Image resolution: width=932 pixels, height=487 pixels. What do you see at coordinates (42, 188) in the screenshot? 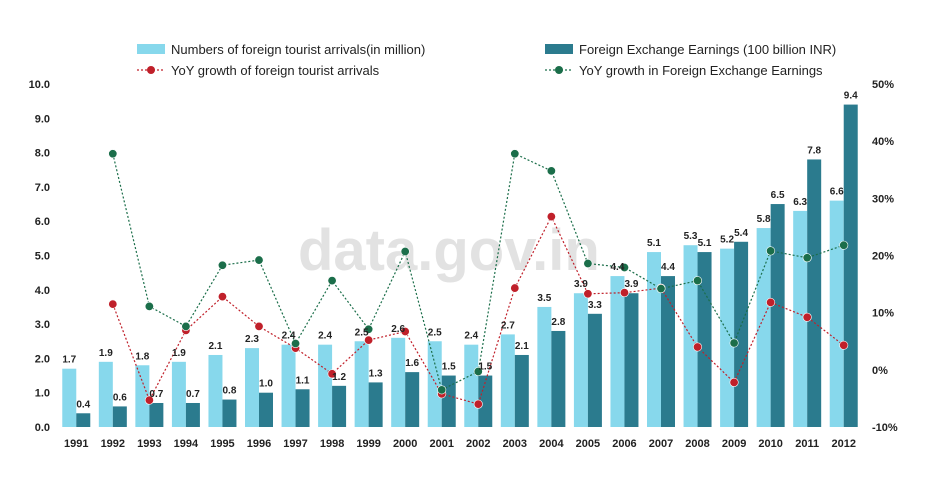
I see `y-tick-label: 7.0` at bounding box center [42, 188].